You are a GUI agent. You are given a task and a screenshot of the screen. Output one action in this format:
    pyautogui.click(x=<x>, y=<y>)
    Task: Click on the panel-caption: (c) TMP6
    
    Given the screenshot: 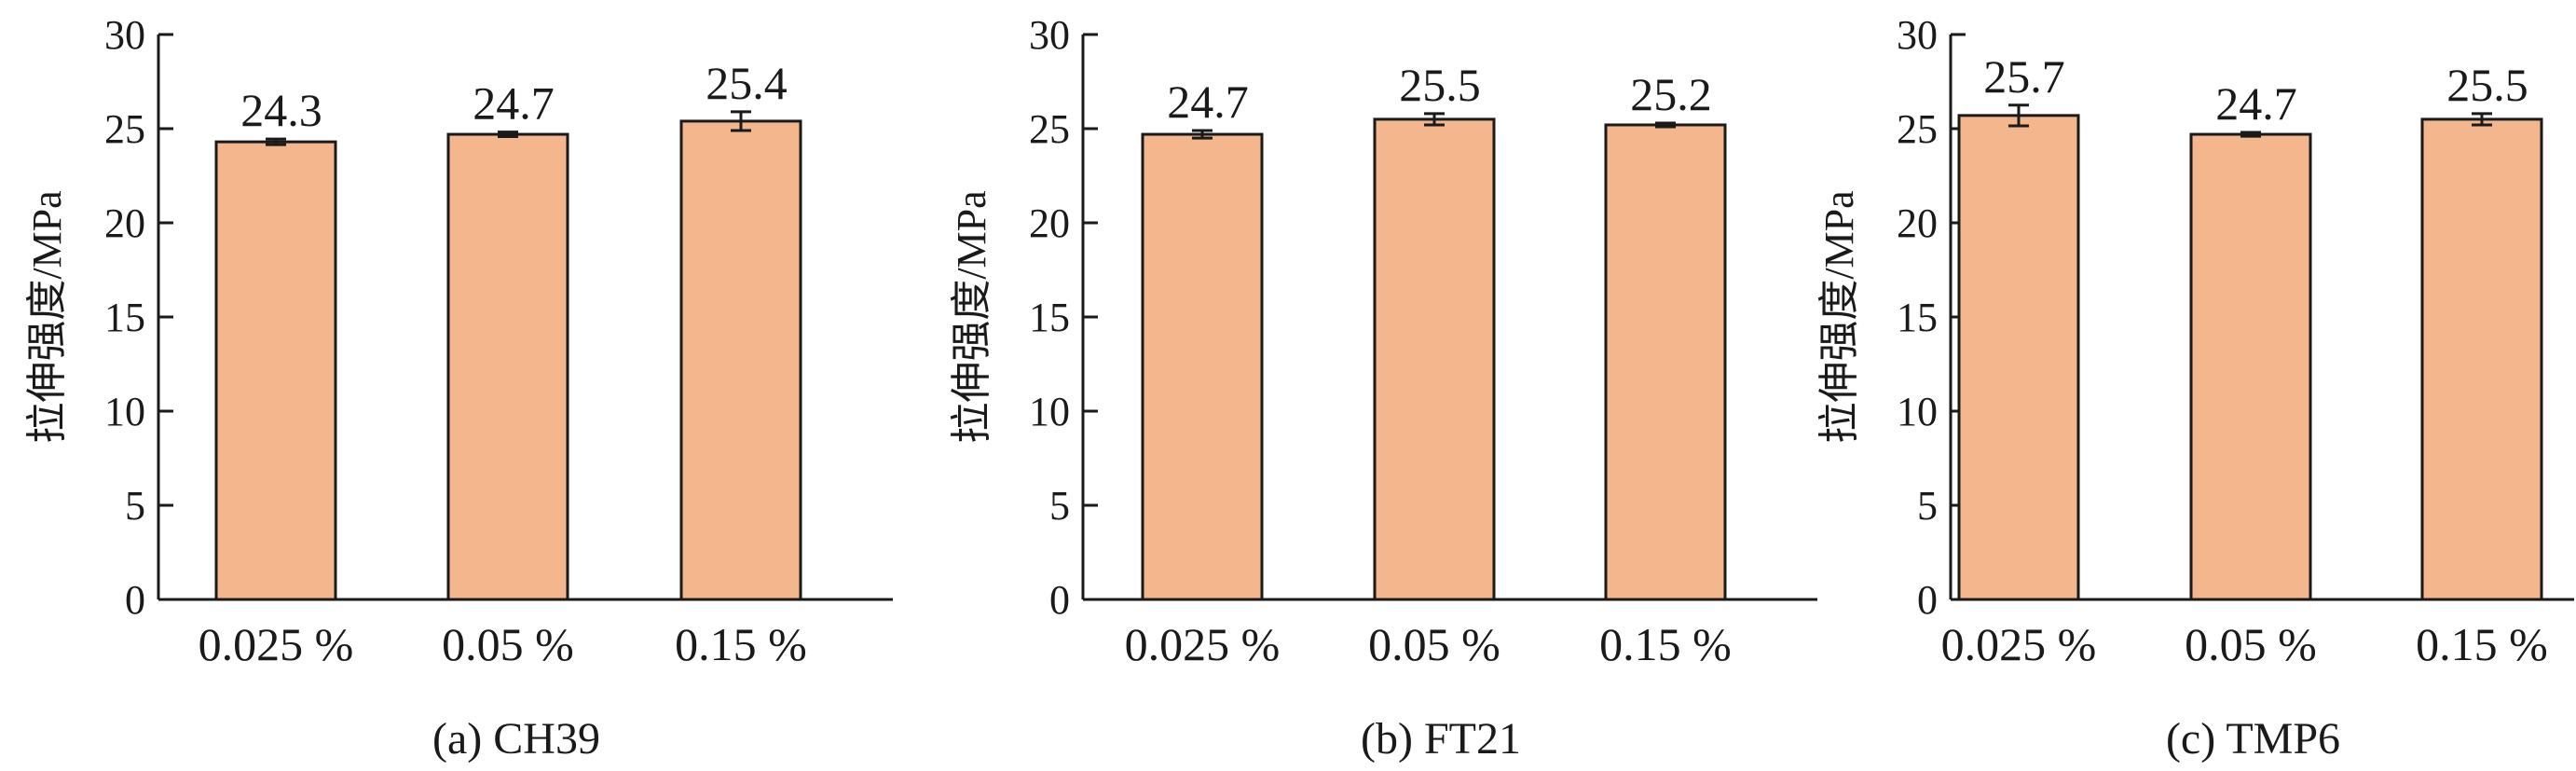 What is the action you would take?
    pyautogui.click(x=2253, y=739)
    